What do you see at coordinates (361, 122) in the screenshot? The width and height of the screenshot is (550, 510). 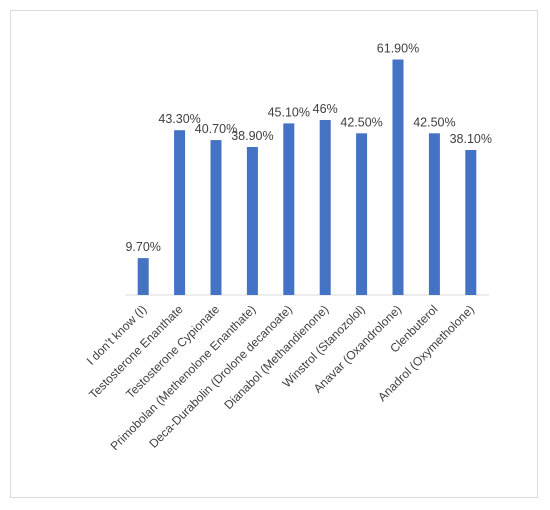 I see `data-label-7: 42.50%` at bounding box center [361, 122].